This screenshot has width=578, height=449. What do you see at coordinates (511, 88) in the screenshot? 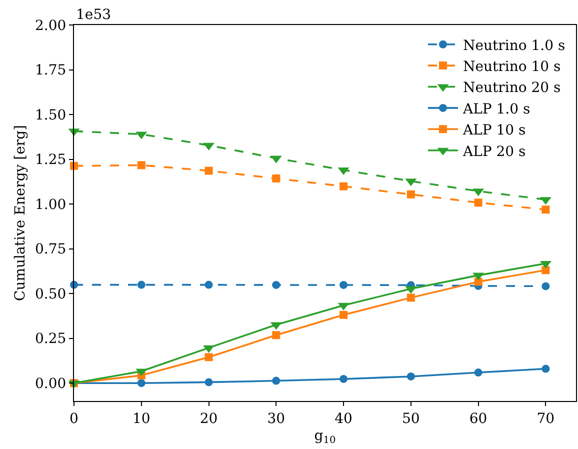
I see `legend-label: Neutrino 20 s` at bounding box center [511, 88].